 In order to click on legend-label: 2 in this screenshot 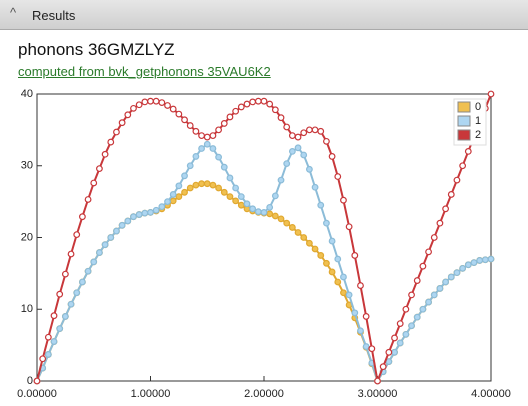, I will do `click(478, 135)`.